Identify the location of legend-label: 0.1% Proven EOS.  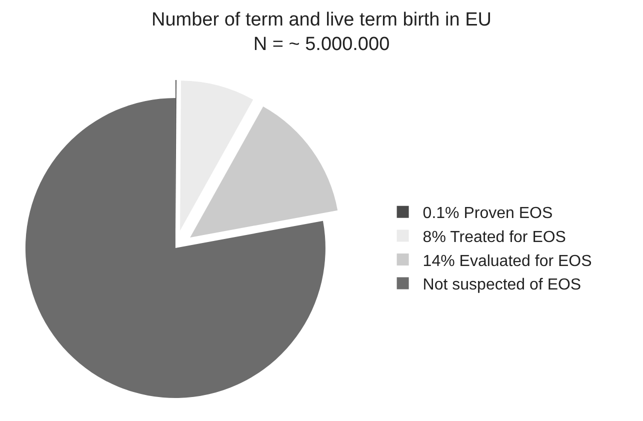
(487, 213).